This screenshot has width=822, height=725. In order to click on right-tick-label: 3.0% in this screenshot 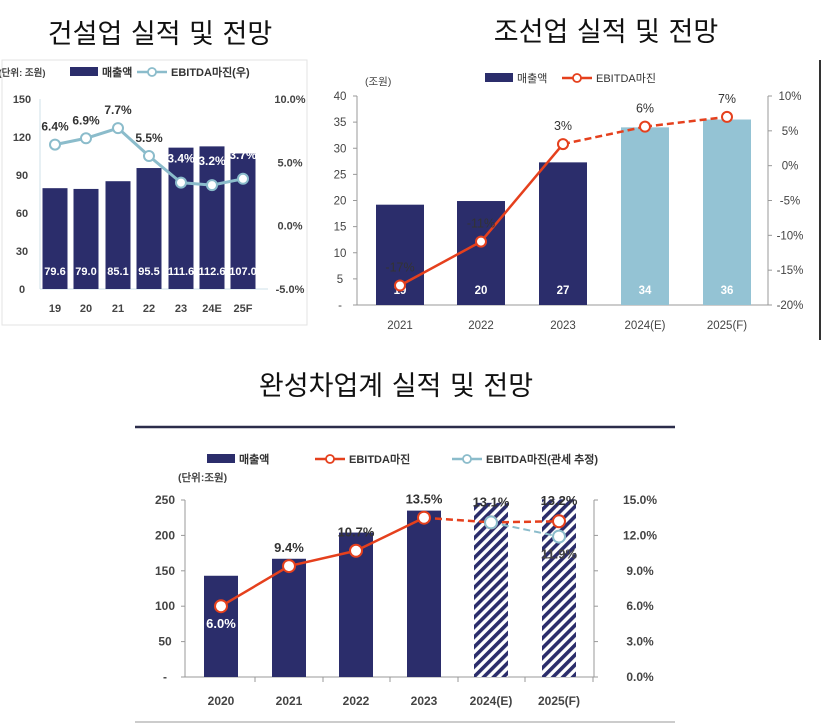, I will do `click(640, 642)`.